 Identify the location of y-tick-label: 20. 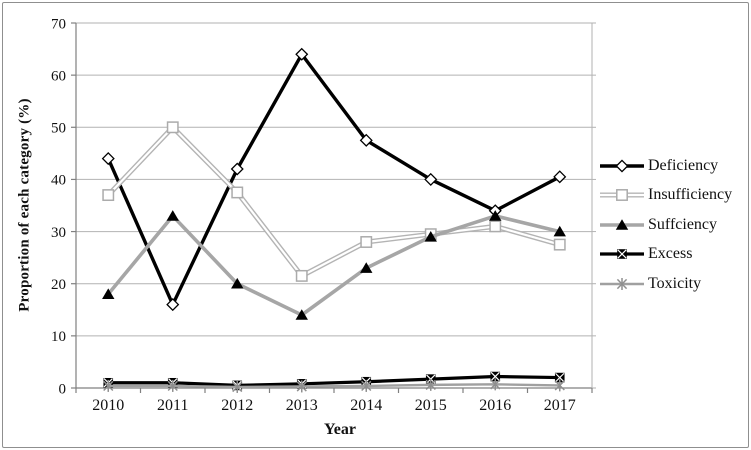
(58, 285).